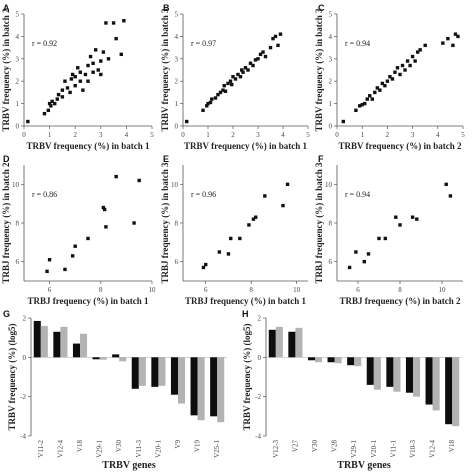 Image resolution: width=474 pixels, height=474 pixels. Describe the element at coordinates (400, 146) in the screenshot. I see `x-axis-title: TRBV frequency (%) in batch 2` at that location.